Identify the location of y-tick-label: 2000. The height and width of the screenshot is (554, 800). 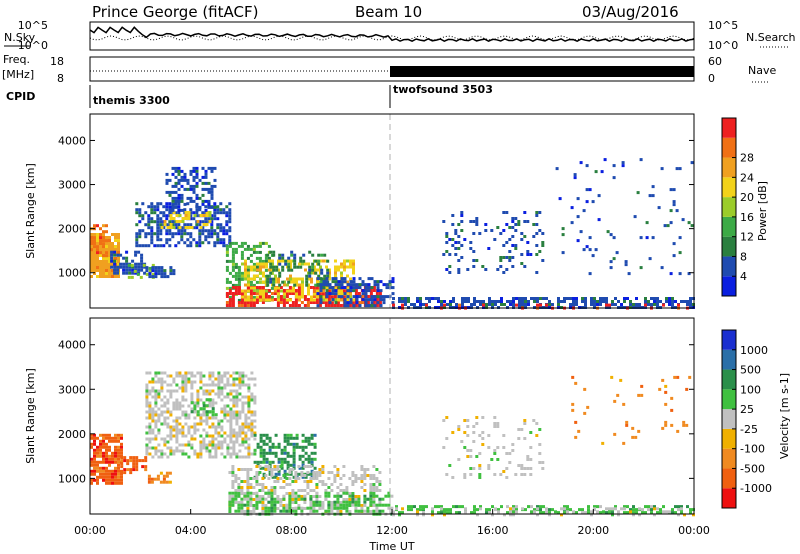
(72, 229).